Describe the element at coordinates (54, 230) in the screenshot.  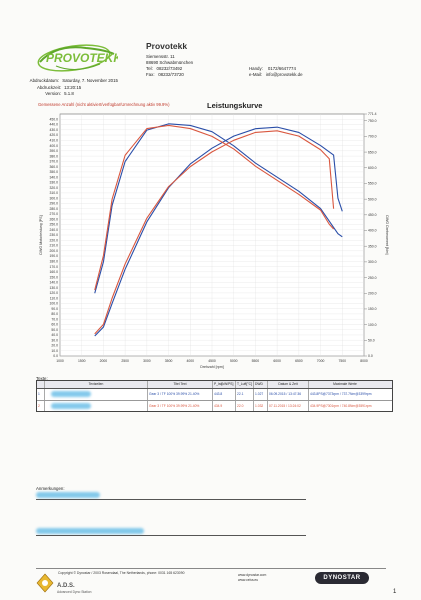
I see `y-left-tick-label: 240.0` at that location.